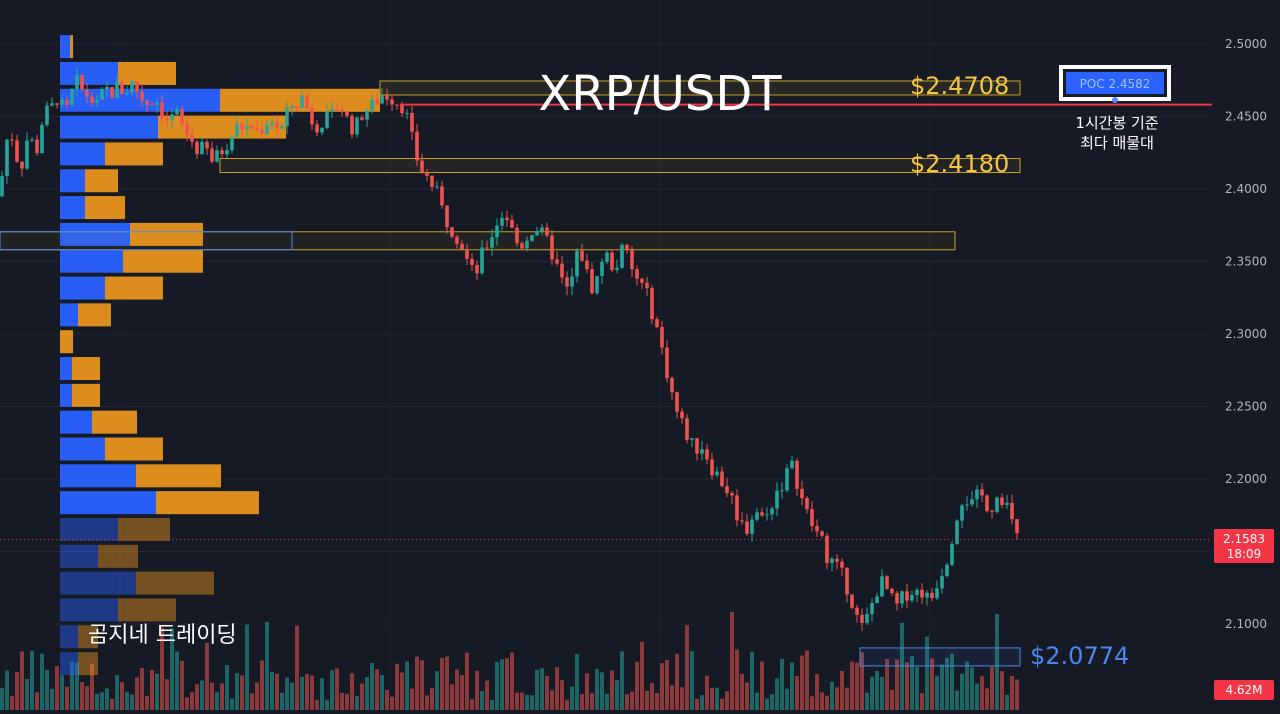 The width and height of the screenshot is (1280, 714). Describe the element at coordinates (146, 241) in the screenshot. I see `level-box-3-profile` at that location.